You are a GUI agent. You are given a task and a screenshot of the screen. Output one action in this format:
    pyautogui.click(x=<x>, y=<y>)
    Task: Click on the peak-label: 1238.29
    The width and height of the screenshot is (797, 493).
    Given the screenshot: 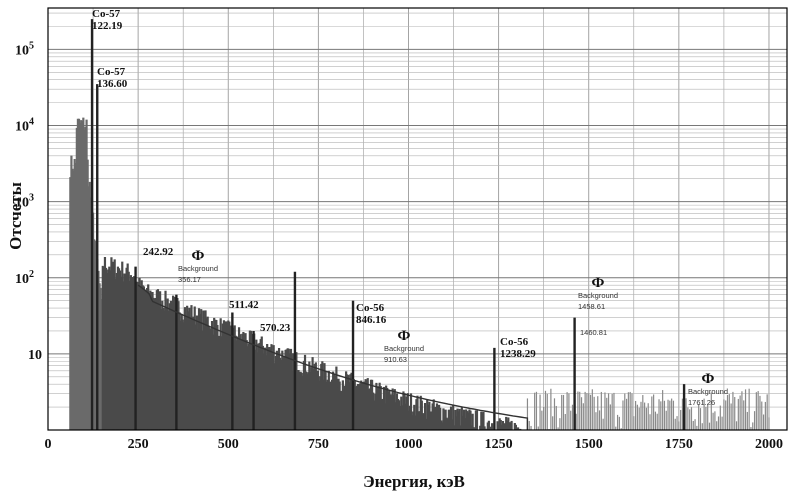 What is the action you would take?
    pyautogui.click(x=518, y=354)
    